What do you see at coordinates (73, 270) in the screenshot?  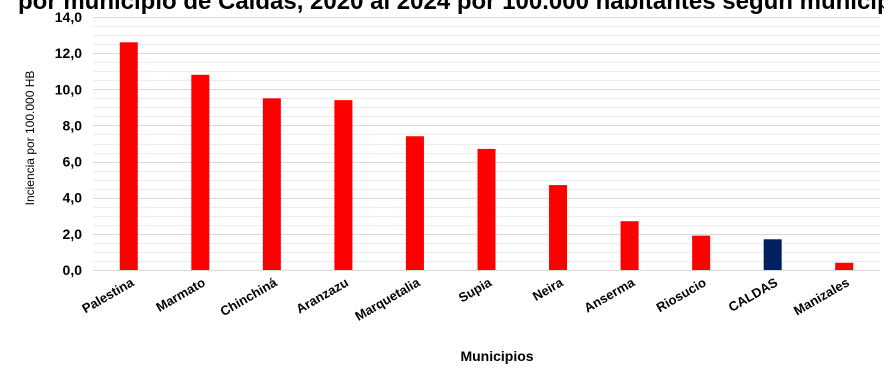 I see `y-tick-label: 0,0` at bounding box center [73, 270].